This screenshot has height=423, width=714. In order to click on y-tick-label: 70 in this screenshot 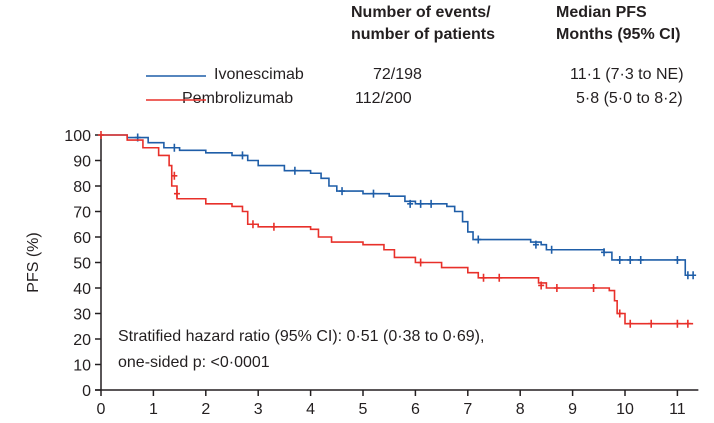, I will do `click(82, 213)`.